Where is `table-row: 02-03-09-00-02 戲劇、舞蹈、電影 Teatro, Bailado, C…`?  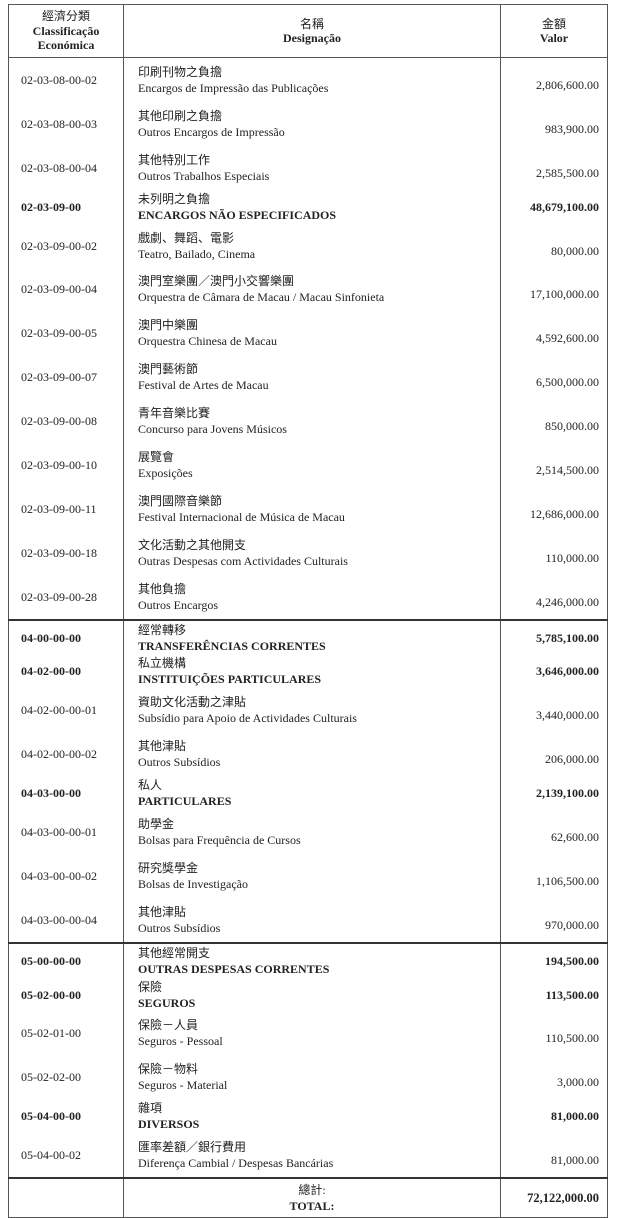
table-row: 02-03-09-00-02 戲劇、舞蹈、電影 Teatro, Bailado, C… is located at coordinates (308, 245).